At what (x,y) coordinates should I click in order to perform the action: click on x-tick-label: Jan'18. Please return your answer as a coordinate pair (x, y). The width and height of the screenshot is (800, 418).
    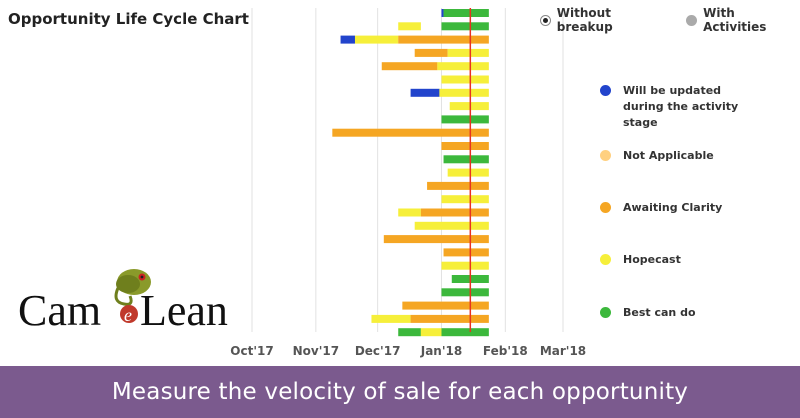
    Looking at the image, I should click on (441, 351).